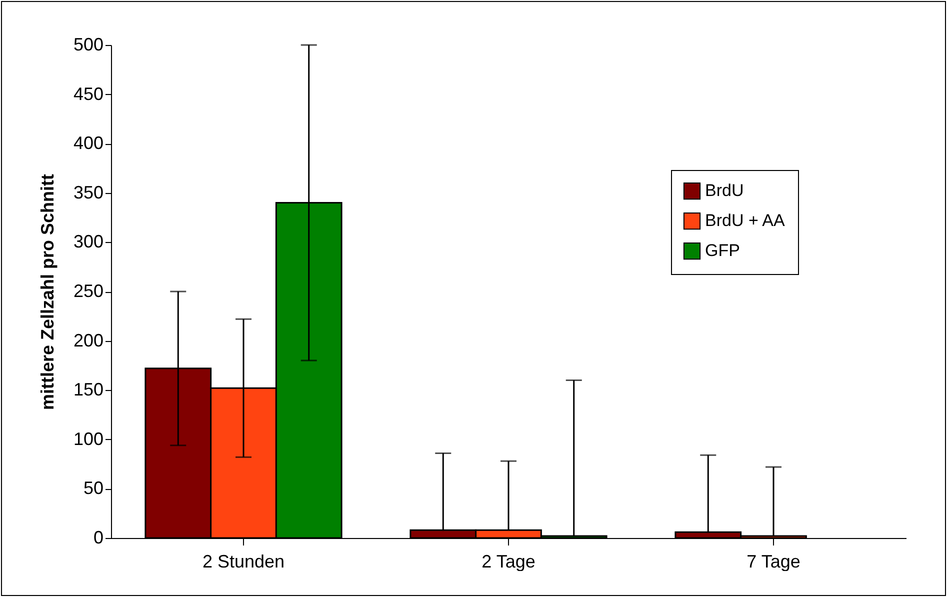 The image size is (949, 599). What do you see at coordinates (88, 44) in the screenshot?
I see `y-tick-label: 500` at bounding box center [88, 44].